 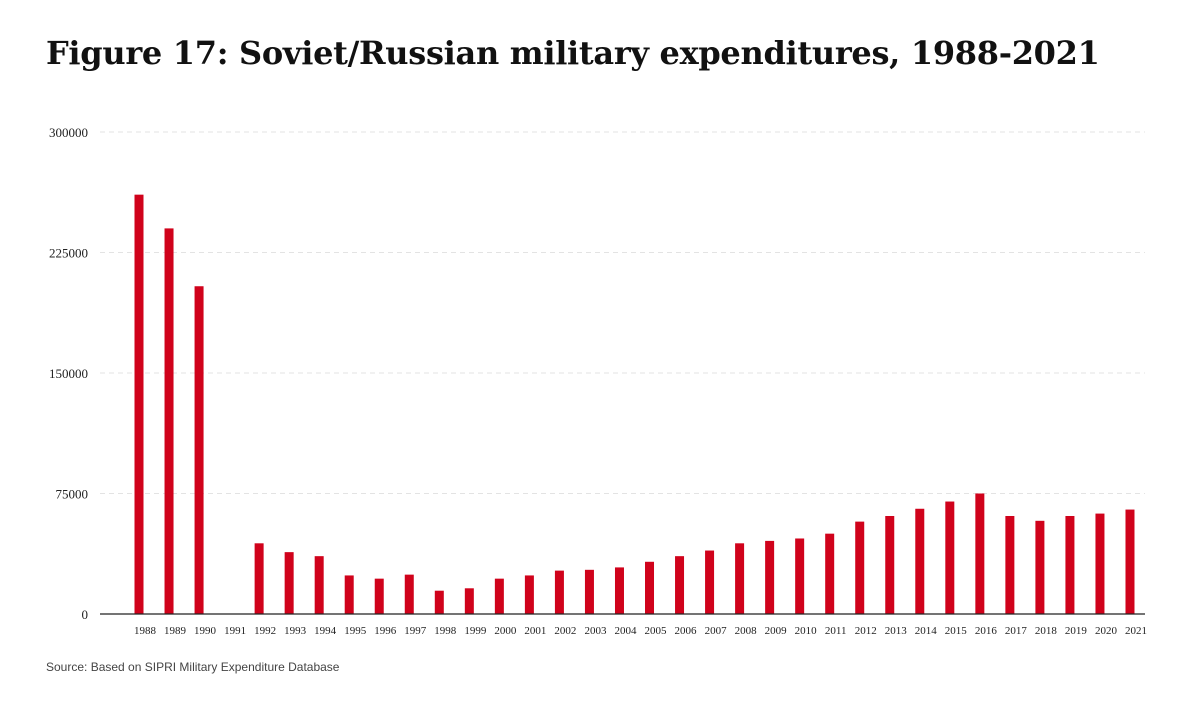 What do you see at coordinates (1136, 631) in the screenshot?
I see `x-tick-label: 2021` at bounding box center [1136, 631].